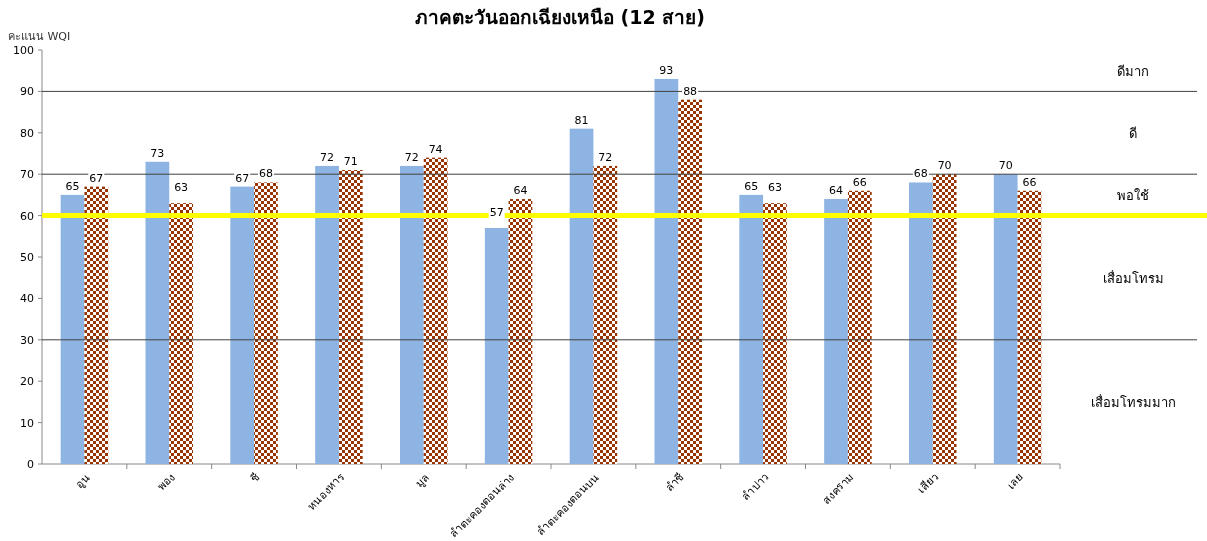  I want to click on y-tick-label: 20, so click(27, 382).